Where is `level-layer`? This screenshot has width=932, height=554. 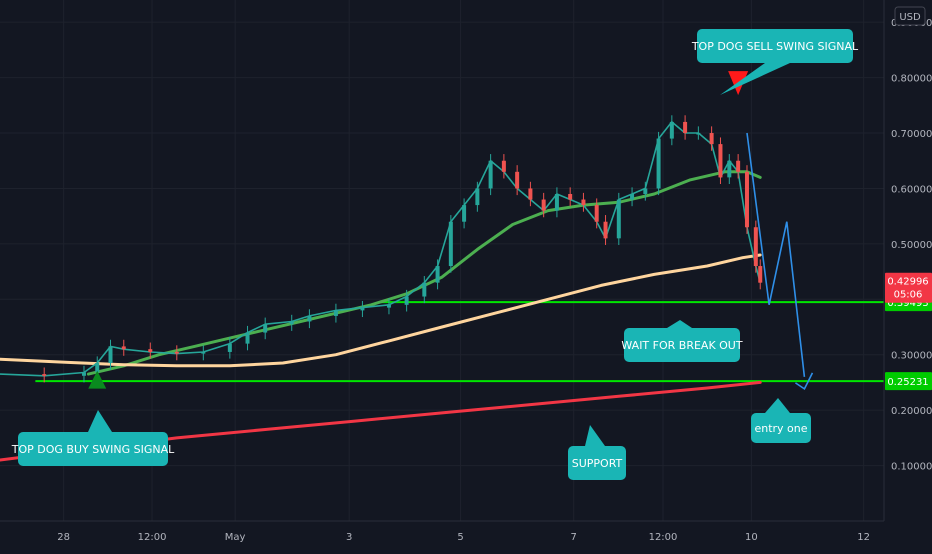 level-layer is located at coordinates (459, 342).